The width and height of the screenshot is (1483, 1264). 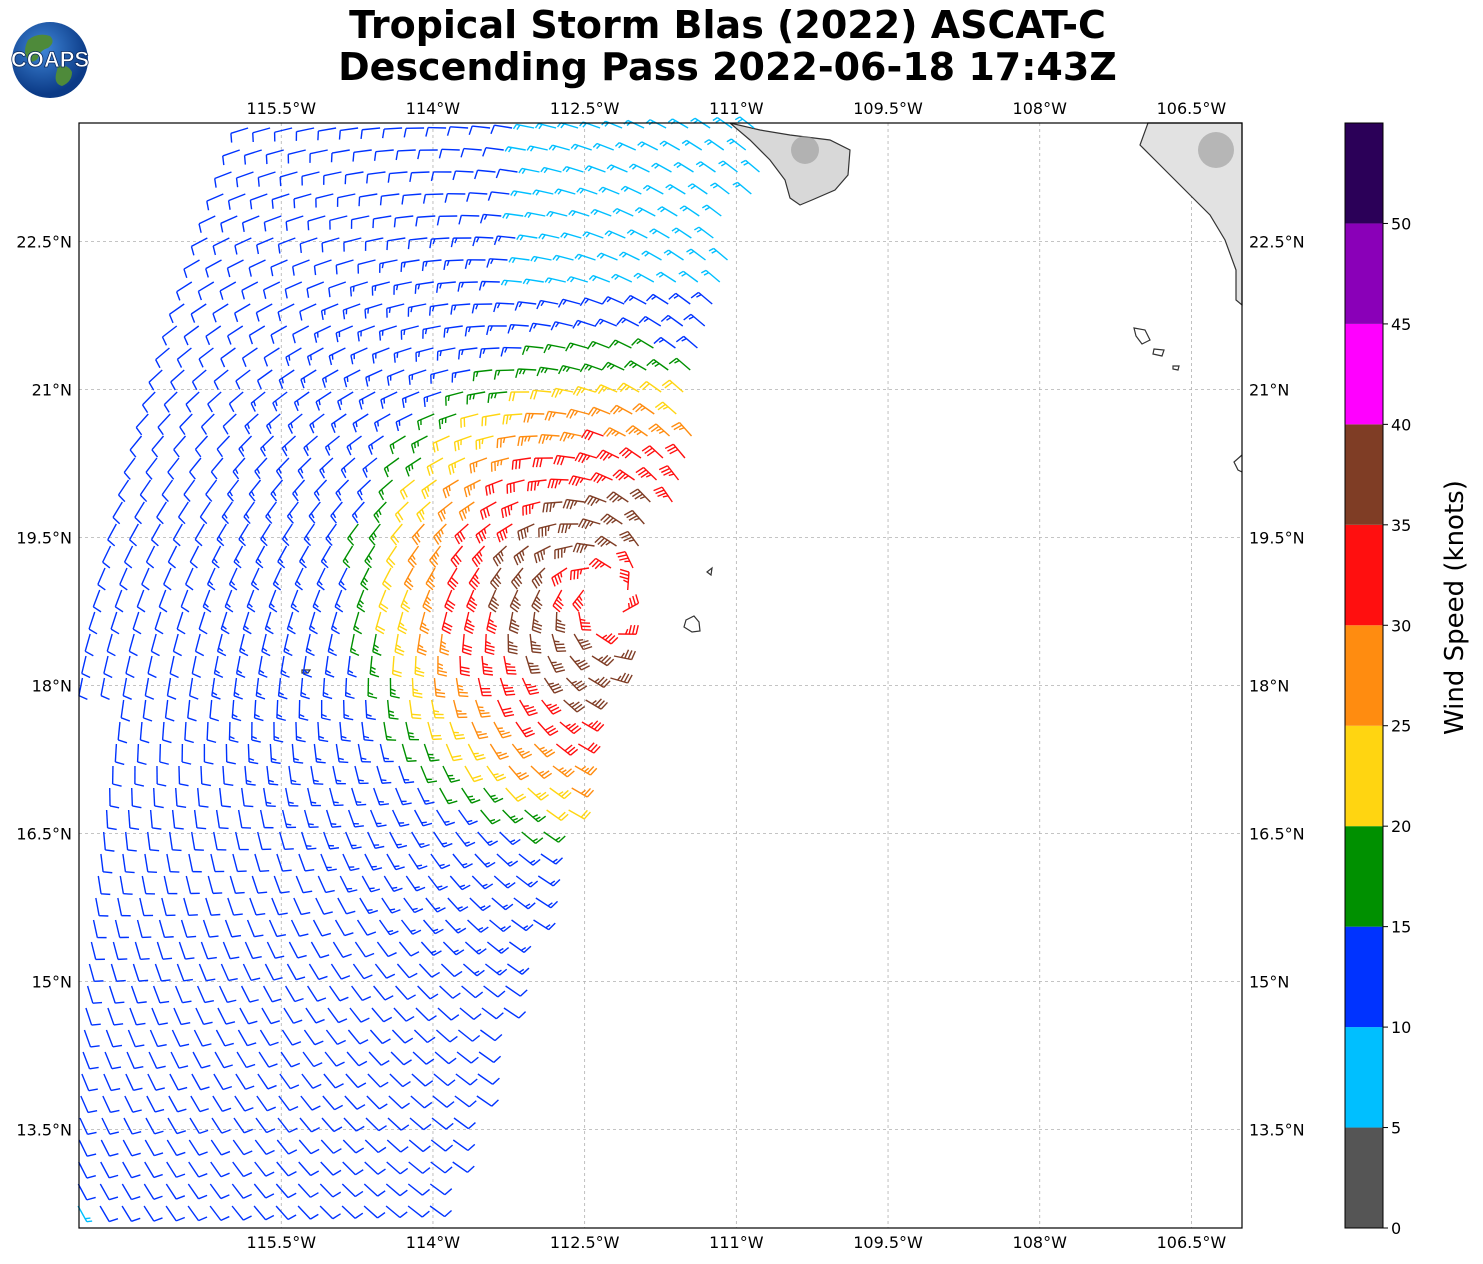 What do you see at coordinates (692, 624) in the screenshot?
I see `socorro-island` at bounding box center [692, 624].